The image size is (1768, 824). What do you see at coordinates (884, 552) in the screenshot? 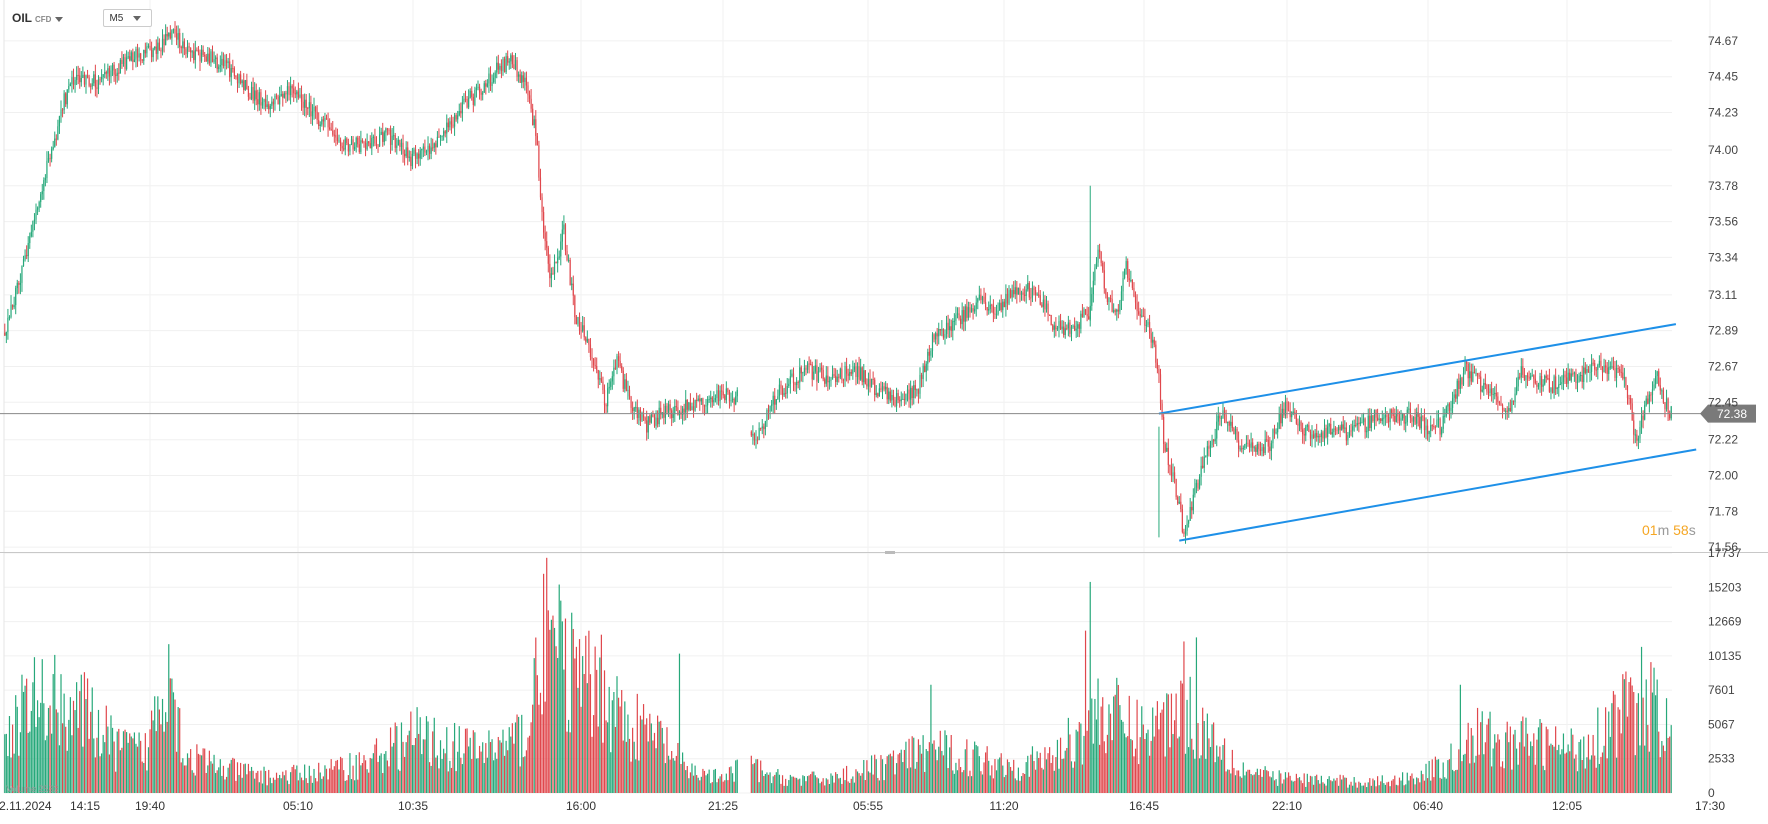
I see `pane-divider` at bounding box center [884, 552].